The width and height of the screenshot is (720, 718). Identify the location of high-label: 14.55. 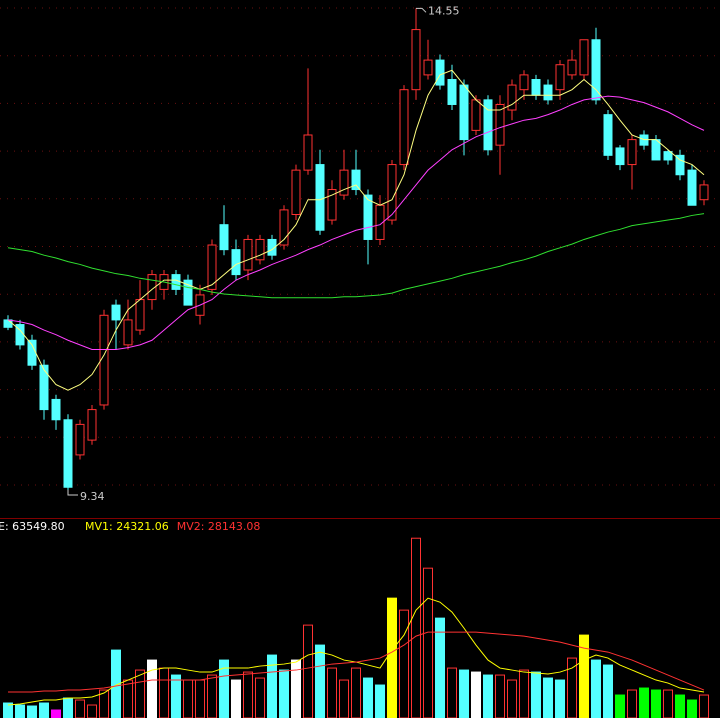
(444, 10).